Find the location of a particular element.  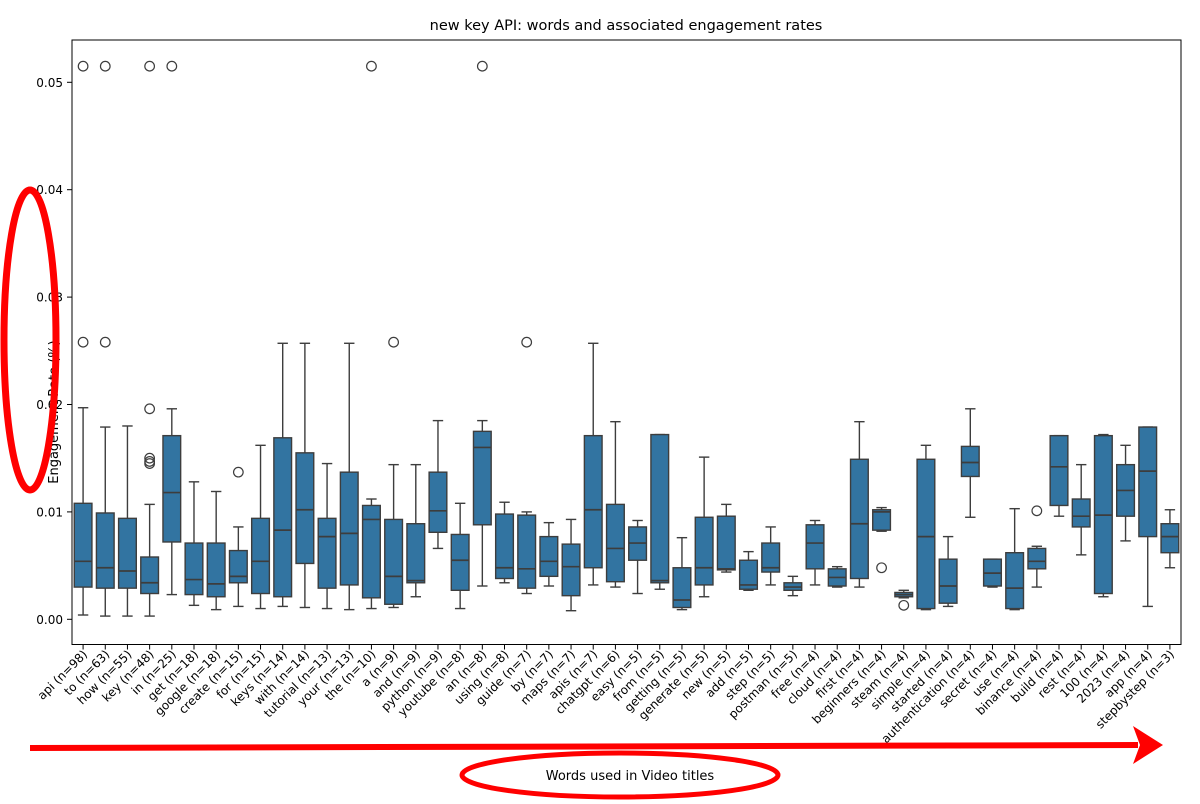

xaxis-callout-ellipse is located at coordinates (620, 775).